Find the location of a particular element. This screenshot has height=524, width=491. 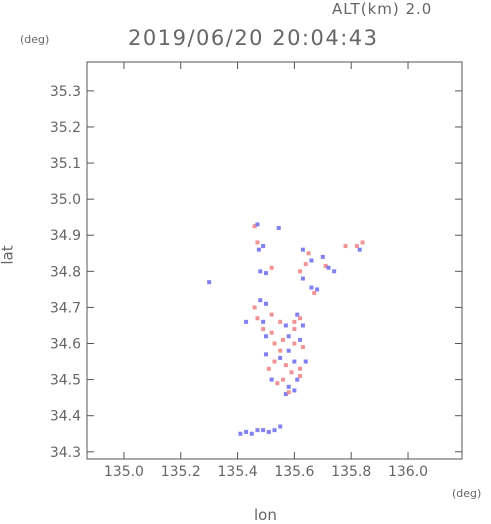

y-axis-unit: (deg) is located at coordinates (35, 39).